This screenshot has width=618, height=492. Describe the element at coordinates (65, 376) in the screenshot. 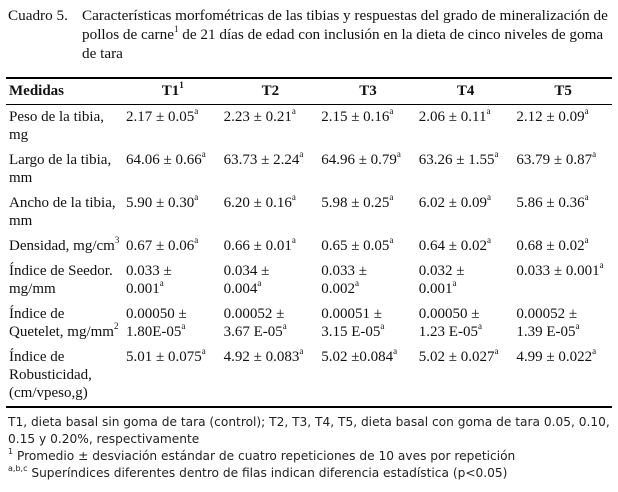

I see `row-label: Índice de Robusticidad, (cm/vpeso,g)` at that location.